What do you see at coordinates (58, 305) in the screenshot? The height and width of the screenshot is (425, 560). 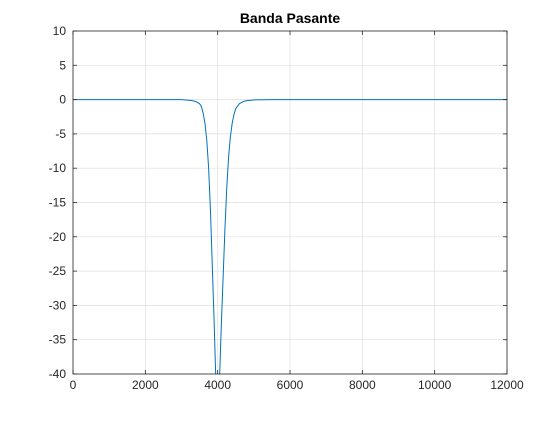 I see `y-tick-label: -30` at bounding box center [58, 305].